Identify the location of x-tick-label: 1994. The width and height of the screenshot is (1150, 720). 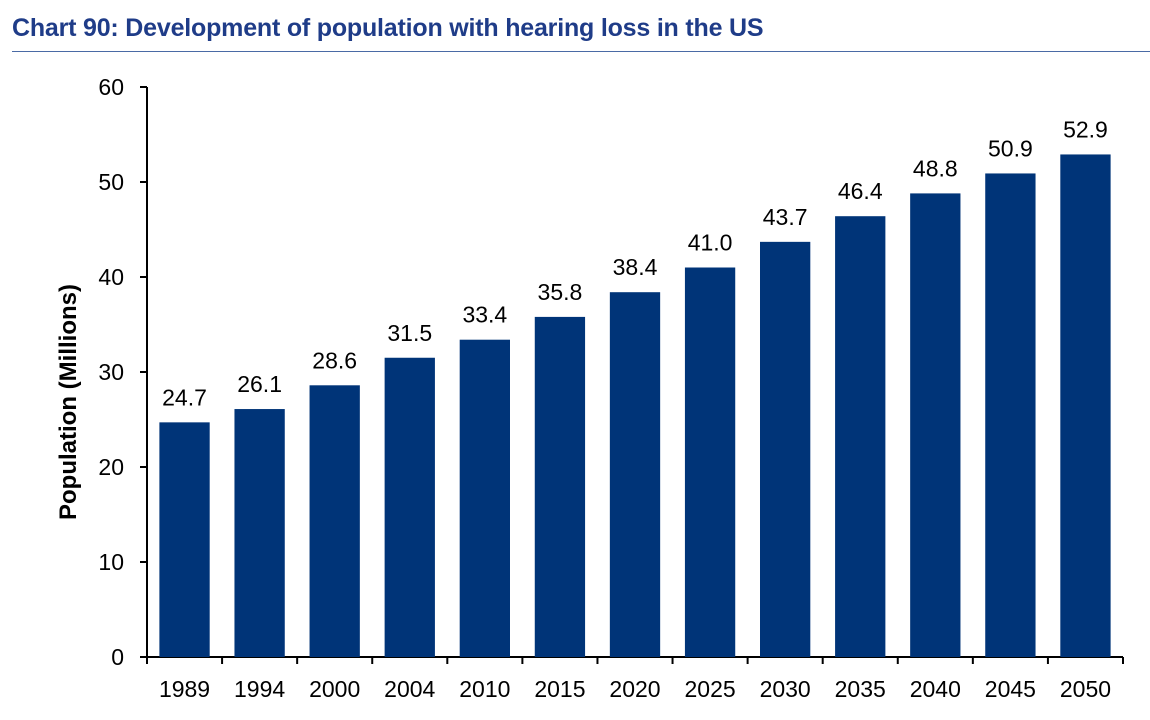
(259, 689).